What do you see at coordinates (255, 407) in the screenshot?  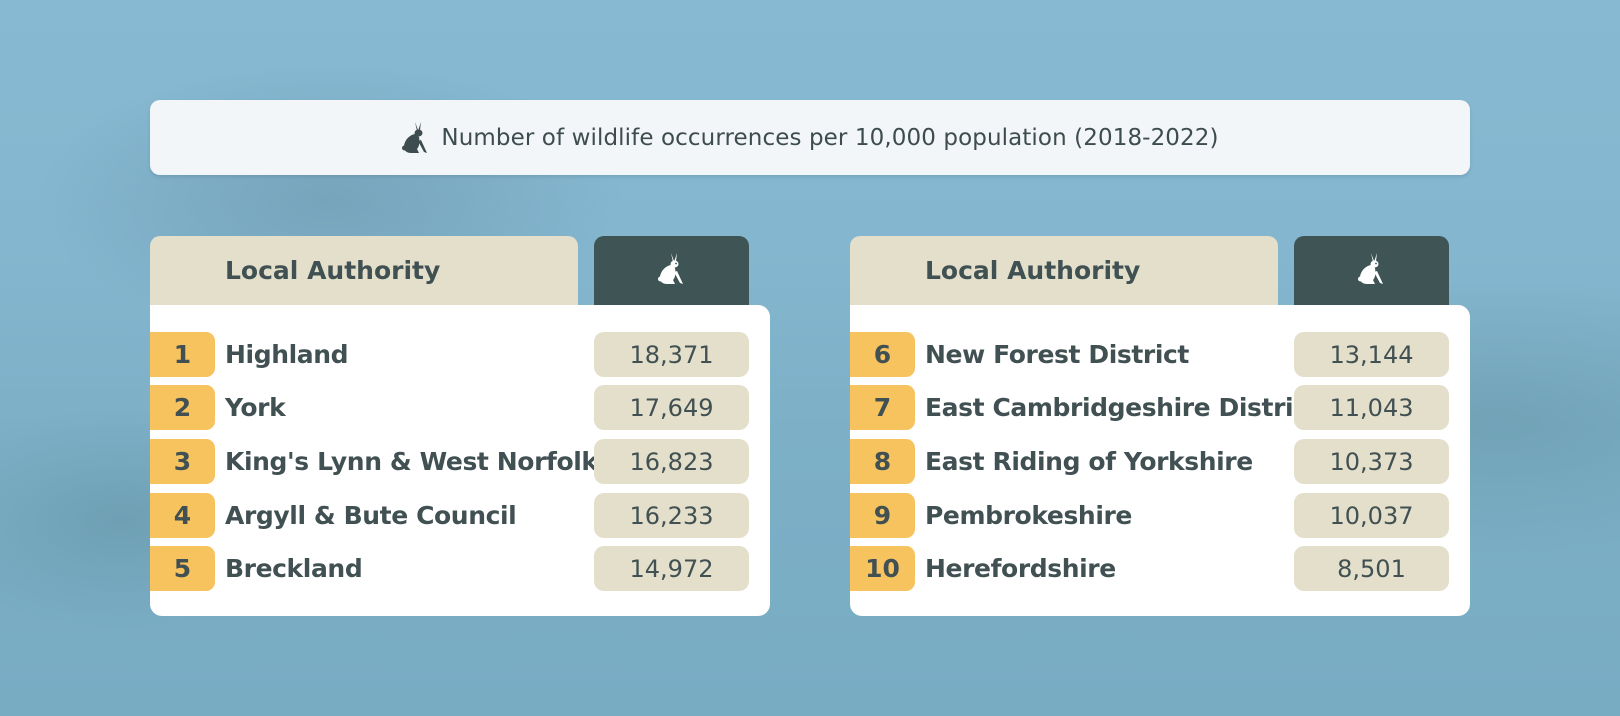 I see `authority-name: York` at bounding box center [255, 407].